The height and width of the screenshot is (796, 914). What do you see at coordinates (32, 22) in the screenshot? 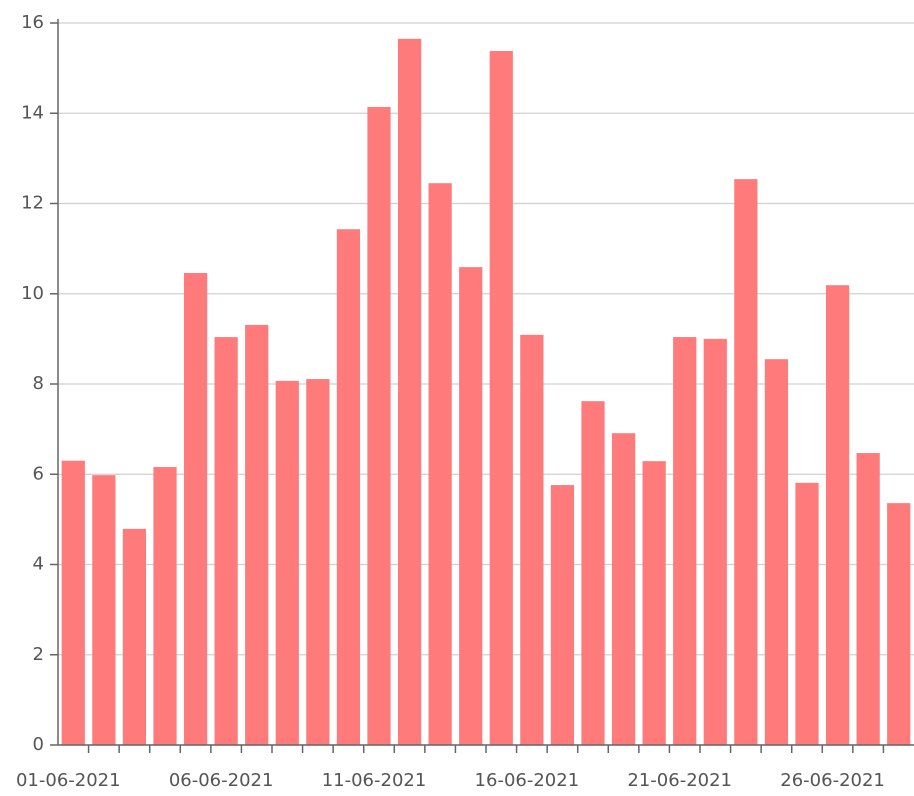
I see `y-tick-label: 16` at bounding box center [32, 22].